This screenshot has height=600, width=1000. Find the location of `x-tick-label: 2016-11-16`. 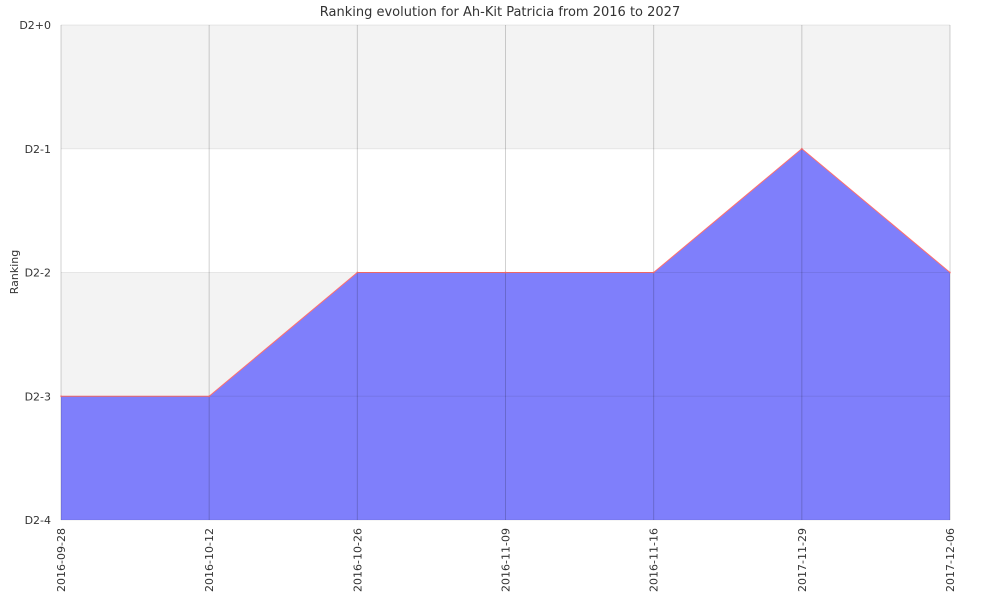

x-tick-label: 2016-11-16 is located at coordinates (654, 560).